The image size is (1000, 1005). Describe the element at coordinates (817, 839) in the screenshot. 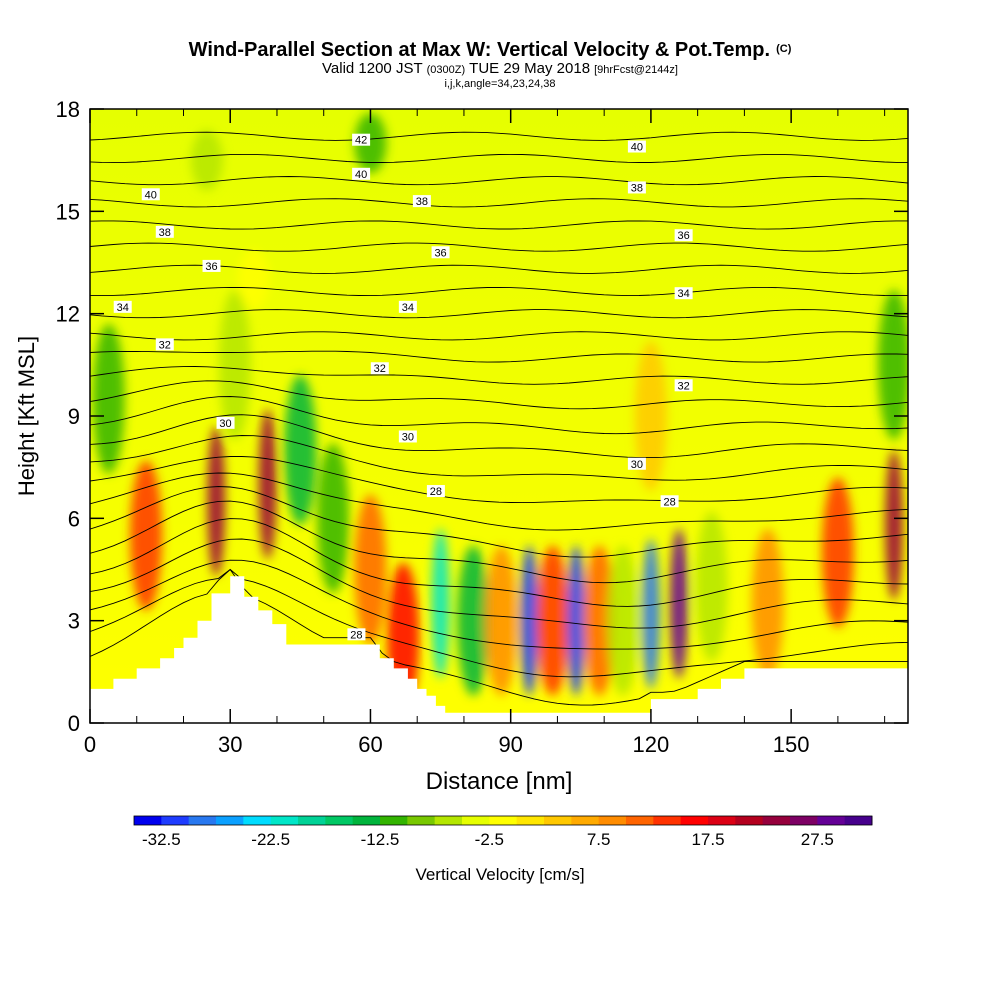

I see `colorbar-tick-label: 27.5` at that location.